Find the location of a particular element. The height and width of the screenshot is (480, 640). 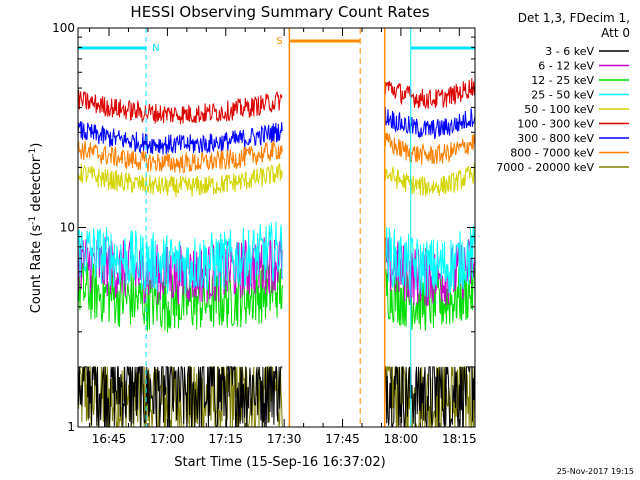

legend-label: 25 - 50 keV is located at coordinates (562, 95).